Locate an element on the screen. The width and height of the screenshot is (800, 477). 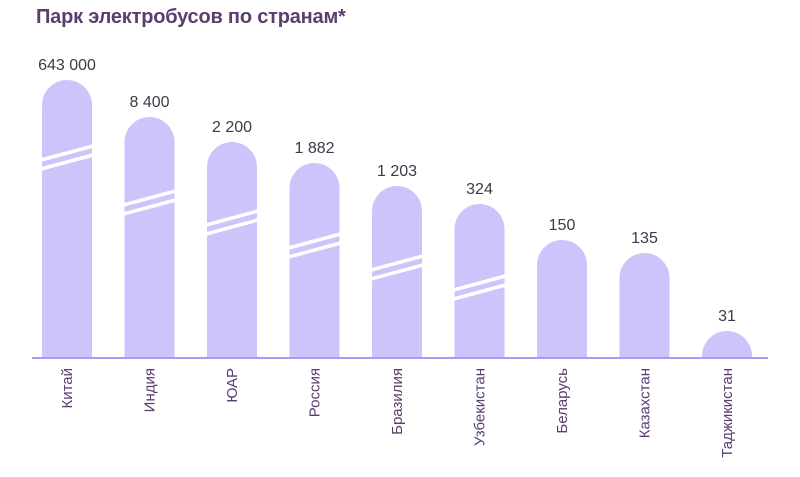
category-label: Россия is located at coordinates (315, 392).